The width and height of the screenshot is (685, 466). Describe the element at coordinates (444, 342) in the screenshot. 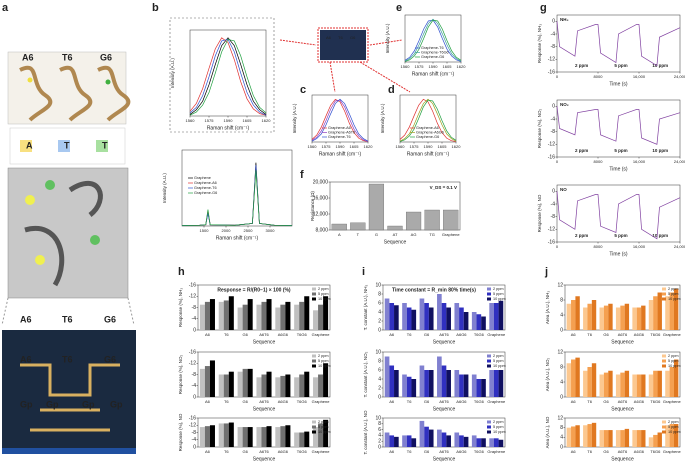

I see `x-axis-label: Sequence` at that location.